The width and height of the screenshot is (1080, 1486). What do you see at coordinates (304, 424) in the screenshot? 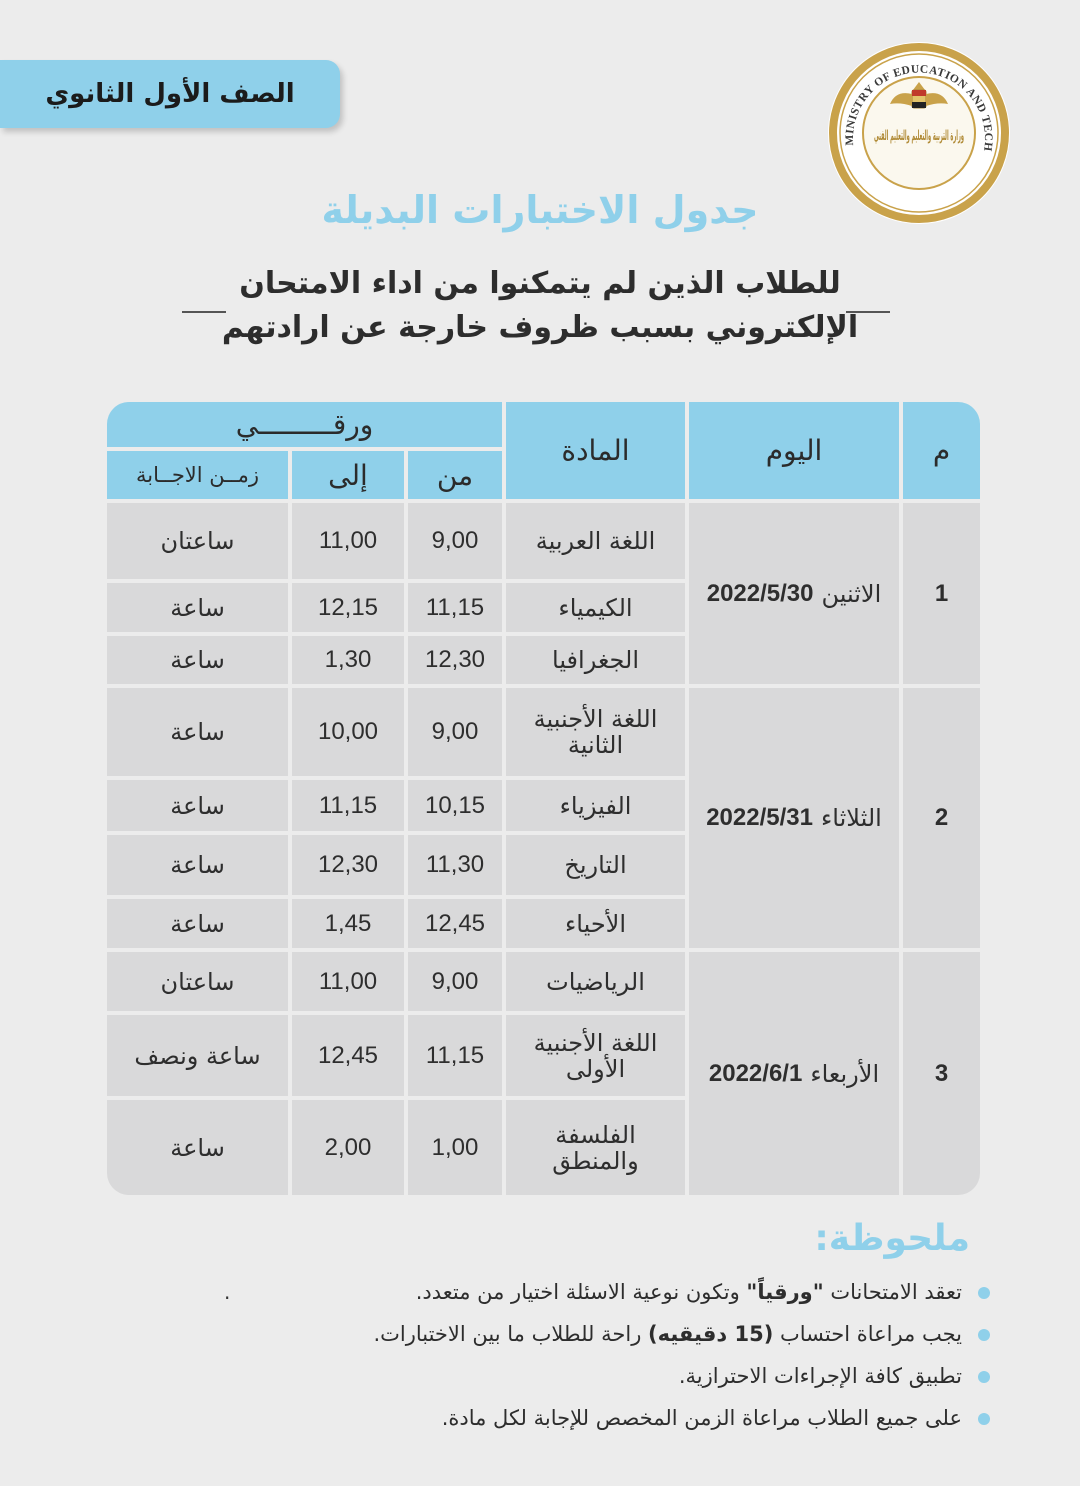
I see `header-paper: ورقـــــــــي` at bounding box center [304, 424].